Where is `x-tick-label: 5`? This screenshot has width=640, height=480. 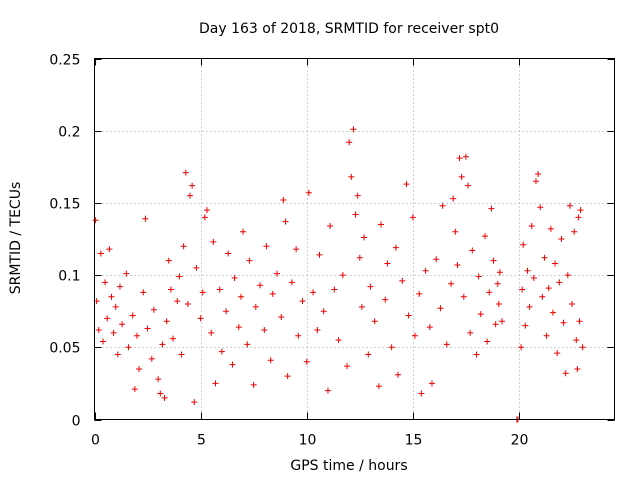
x-tick-label: 5 is located at coordinates (201, 441).